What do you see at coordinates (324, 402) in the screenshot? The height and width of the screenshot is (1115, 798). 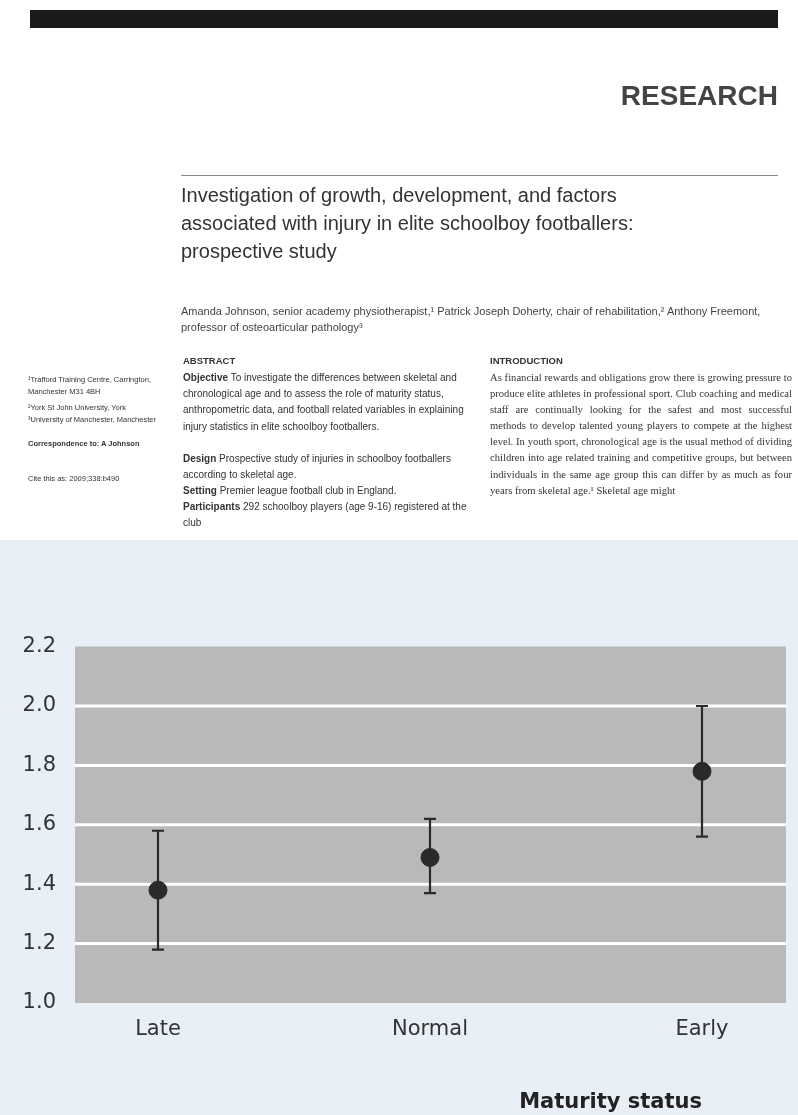 I see `text: Objective To investigate the differences between skeletal and chronological age and to assess the role of maturity status, anthropometric data, and football related variables in explaining injury statistics in elite schoolboy footballers.` at bounding box center [324, 402].